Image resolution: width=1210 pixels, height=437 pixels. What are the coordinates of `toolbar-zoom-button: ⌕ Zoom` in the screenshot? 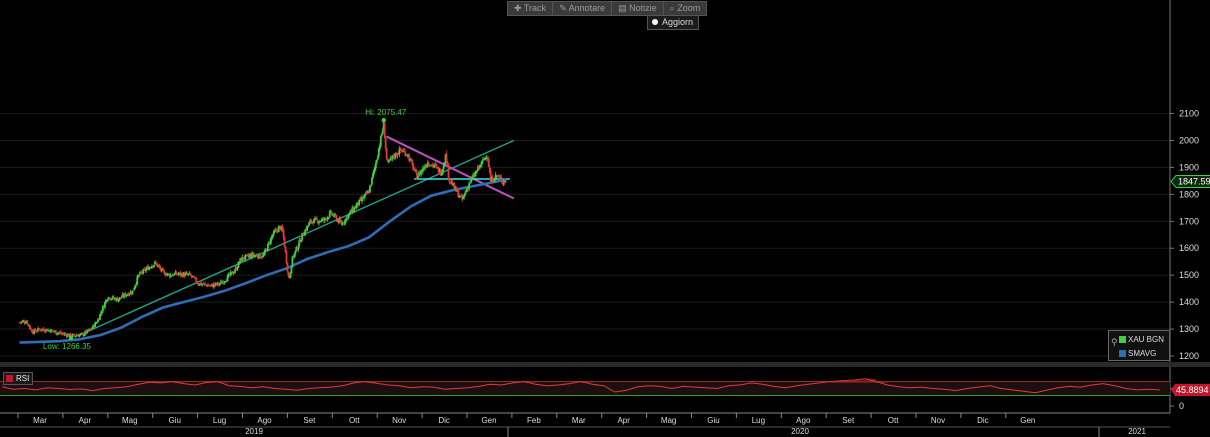 It's located at (685, 8).